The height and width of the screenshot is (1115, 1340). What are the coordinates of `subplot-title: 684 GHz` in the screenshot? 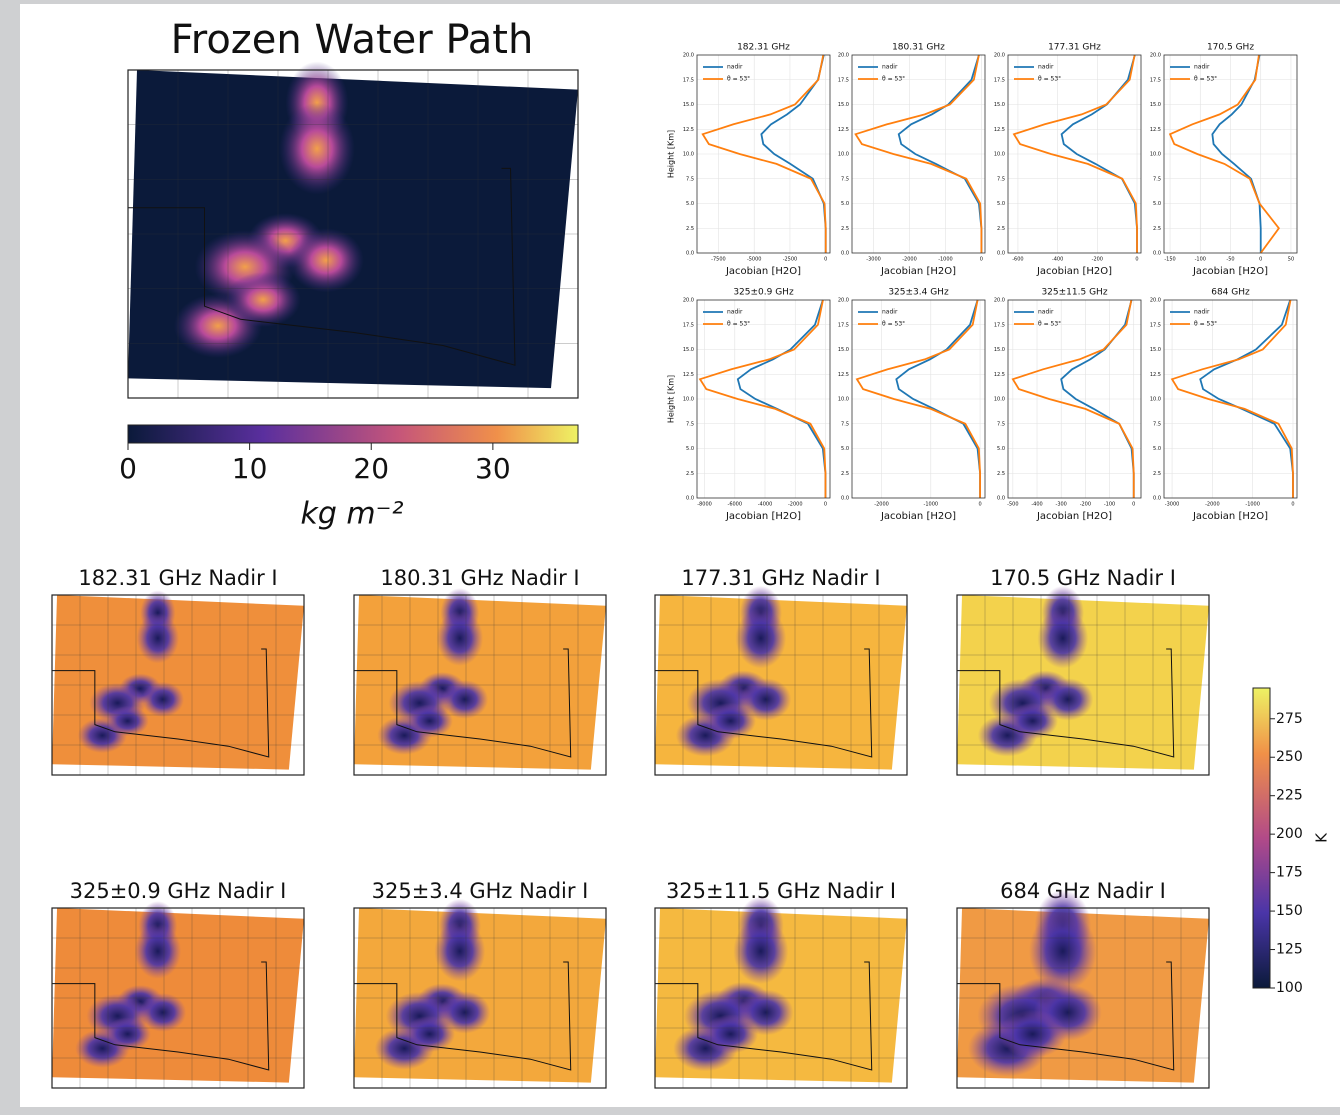 It's located at (1230, 293).